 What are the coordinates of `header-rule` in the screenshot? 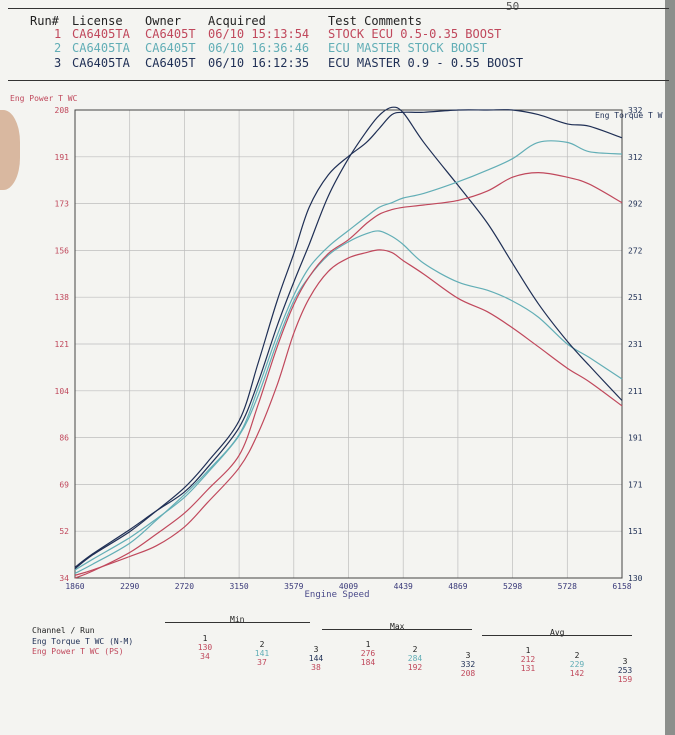 It's located at (338, 80).